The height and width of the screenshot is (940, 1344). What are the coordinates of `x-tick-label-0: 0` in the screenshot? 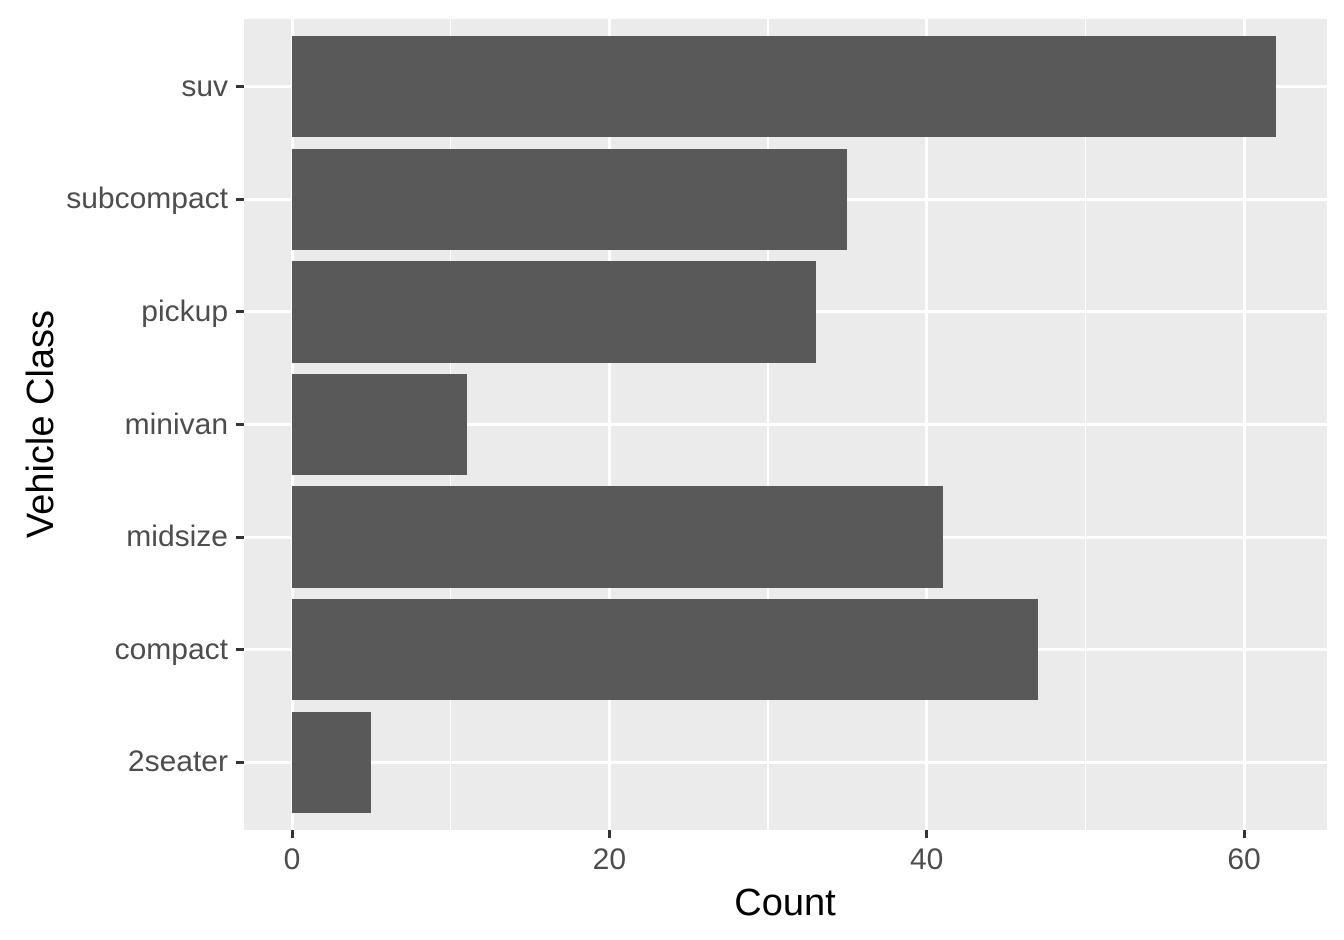 It's located at (292, 859).